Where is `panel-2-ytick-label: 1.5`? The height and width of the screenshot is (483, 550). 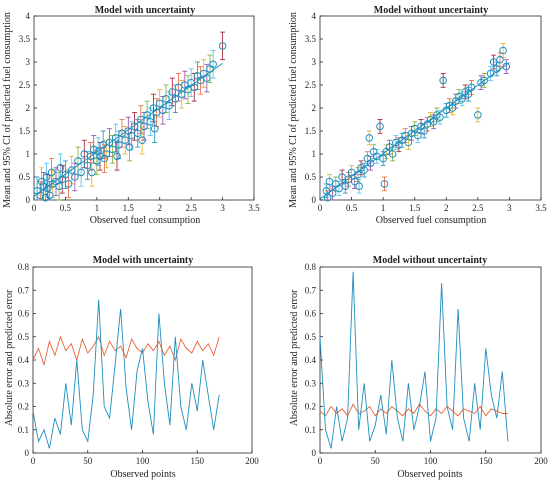 panel-2-ytick-label: 1.5 is located at coordinates (311, 131).